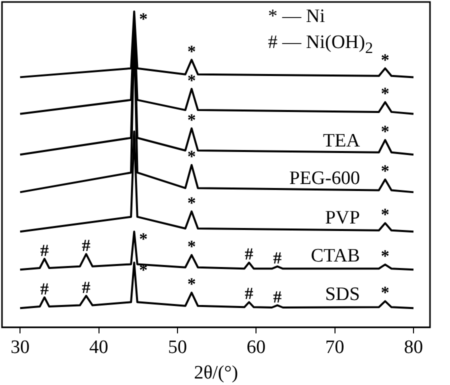 This screenshot has width=450, height=385. What do you see at coordinates (98, 347) in the screenshot?
I see `x-tick-label: 40` at bounding box center [98, 347].